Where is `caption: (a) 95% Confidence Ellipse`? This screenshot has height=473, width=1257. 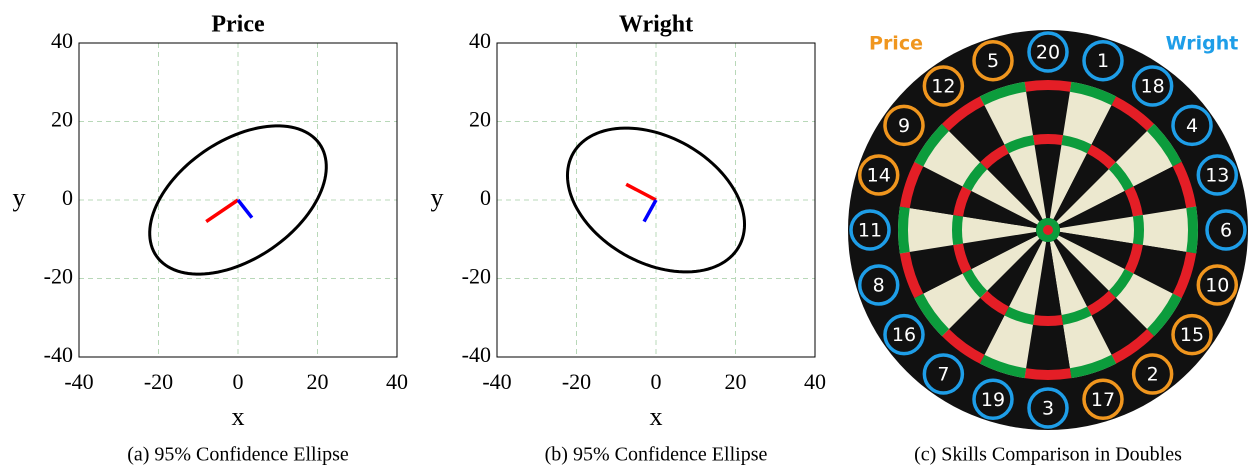
caption: (a) 95% Confidence Ellipse is located at coordinates (238, 455).